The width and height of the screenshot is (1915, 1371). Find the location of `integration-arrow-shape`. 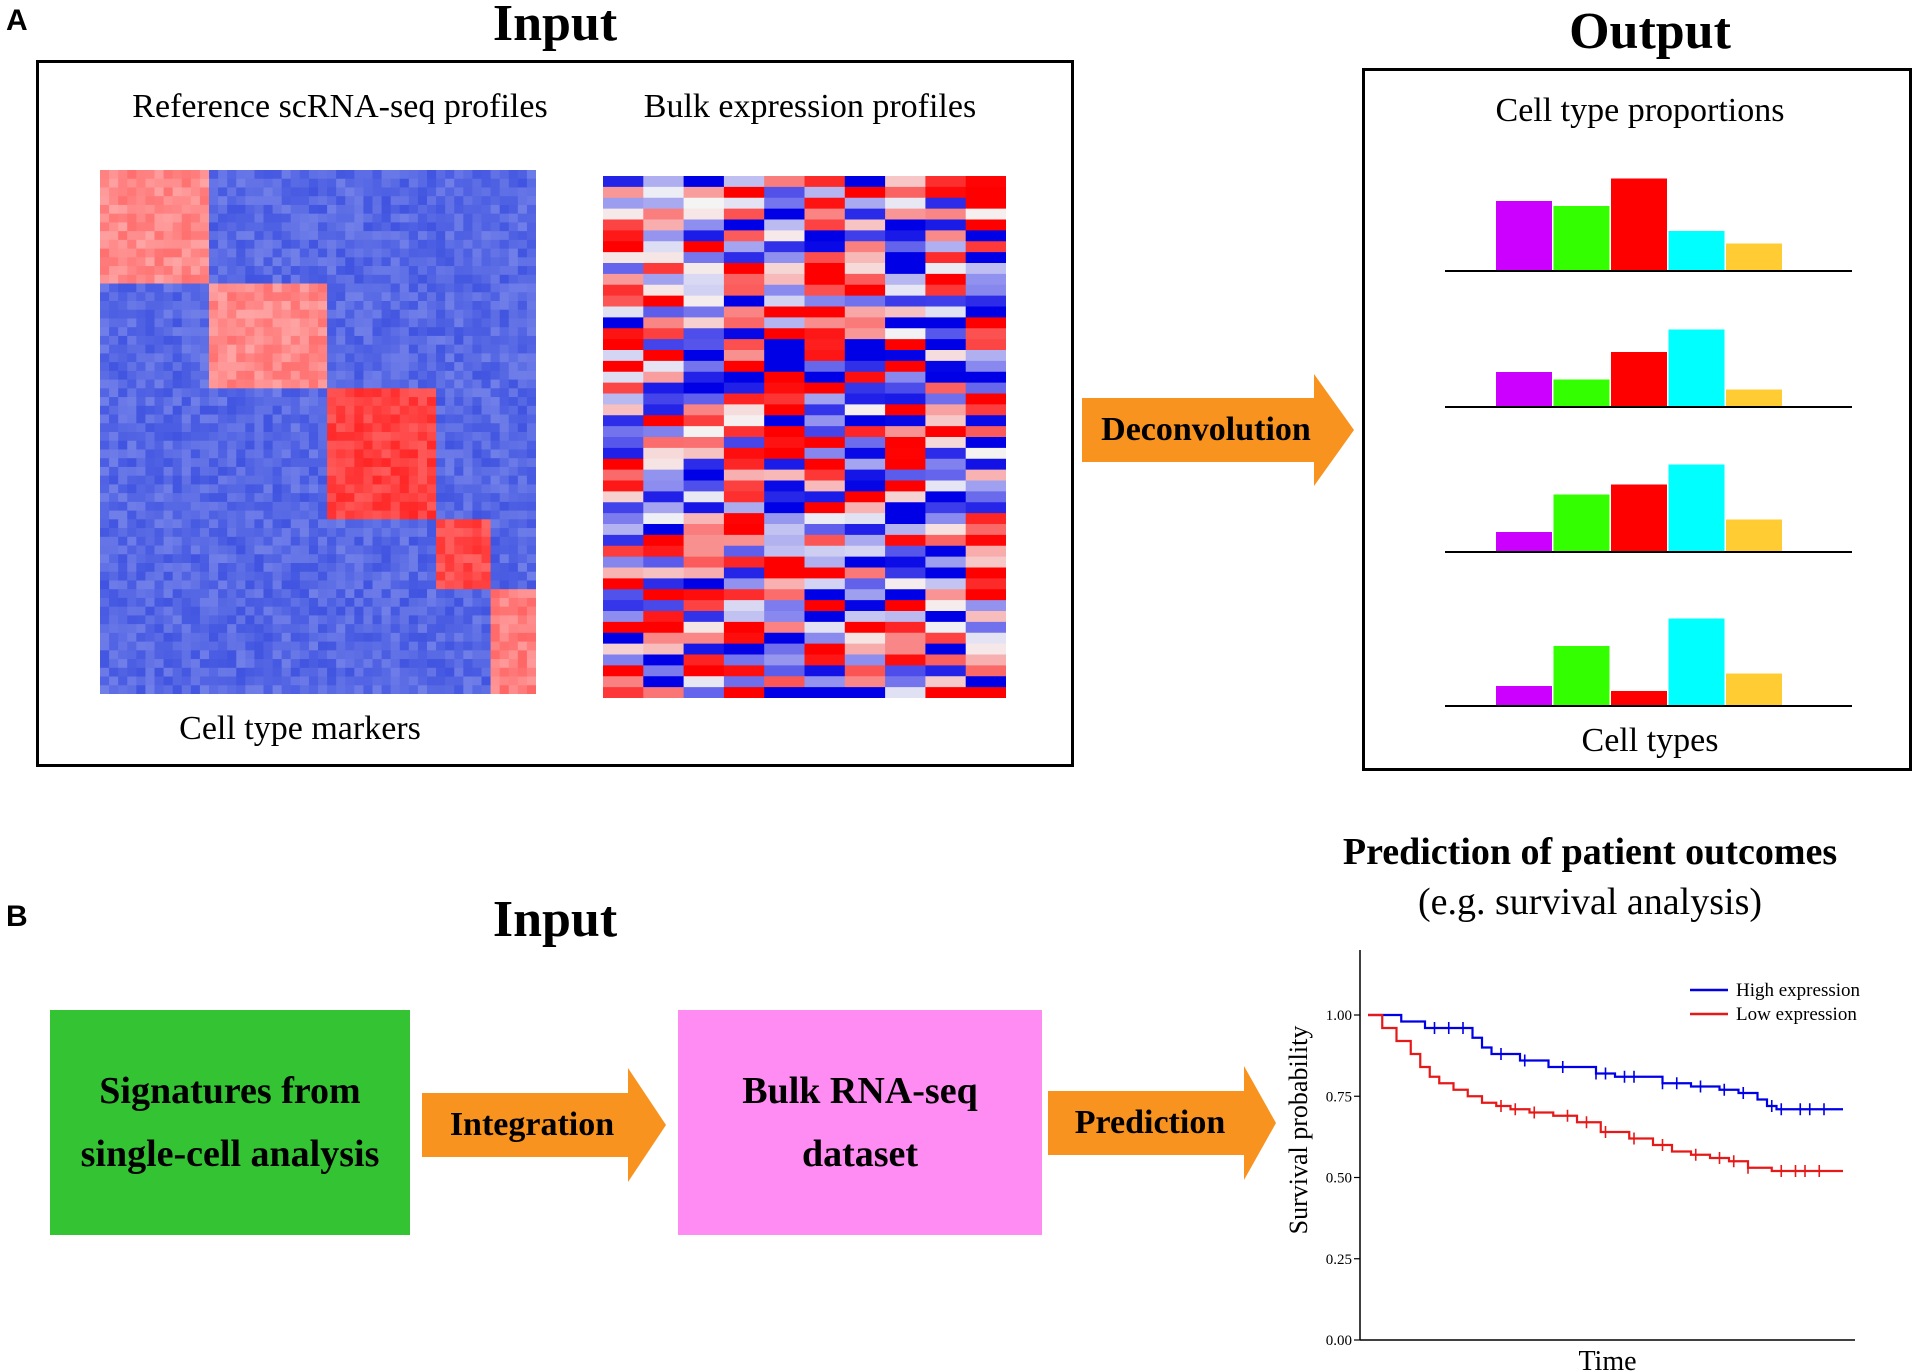

integration-arrow-shape is located at coordinates (544, 1125).